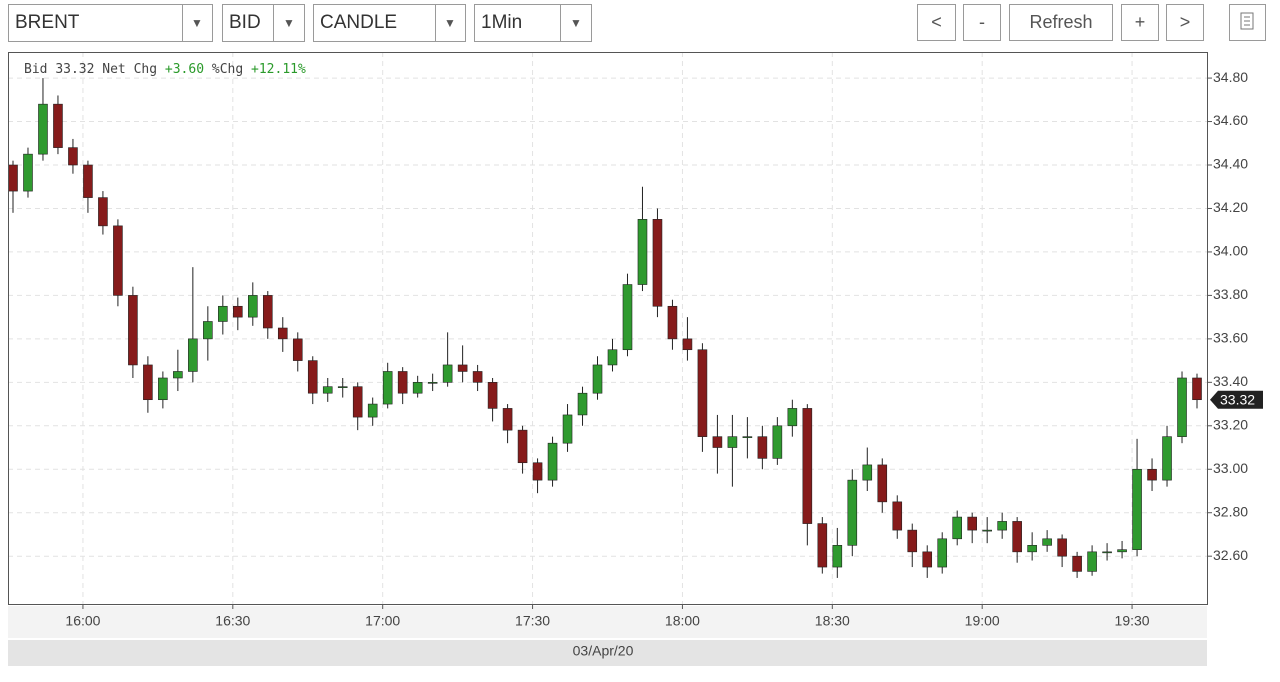 The image size is (1280, 682). Describe the element at coordinates (165, 69) in the screenshot. I see `quote-info: Bid 33.32 Net Chg +3.60 %Chg +12.11%` at that location.